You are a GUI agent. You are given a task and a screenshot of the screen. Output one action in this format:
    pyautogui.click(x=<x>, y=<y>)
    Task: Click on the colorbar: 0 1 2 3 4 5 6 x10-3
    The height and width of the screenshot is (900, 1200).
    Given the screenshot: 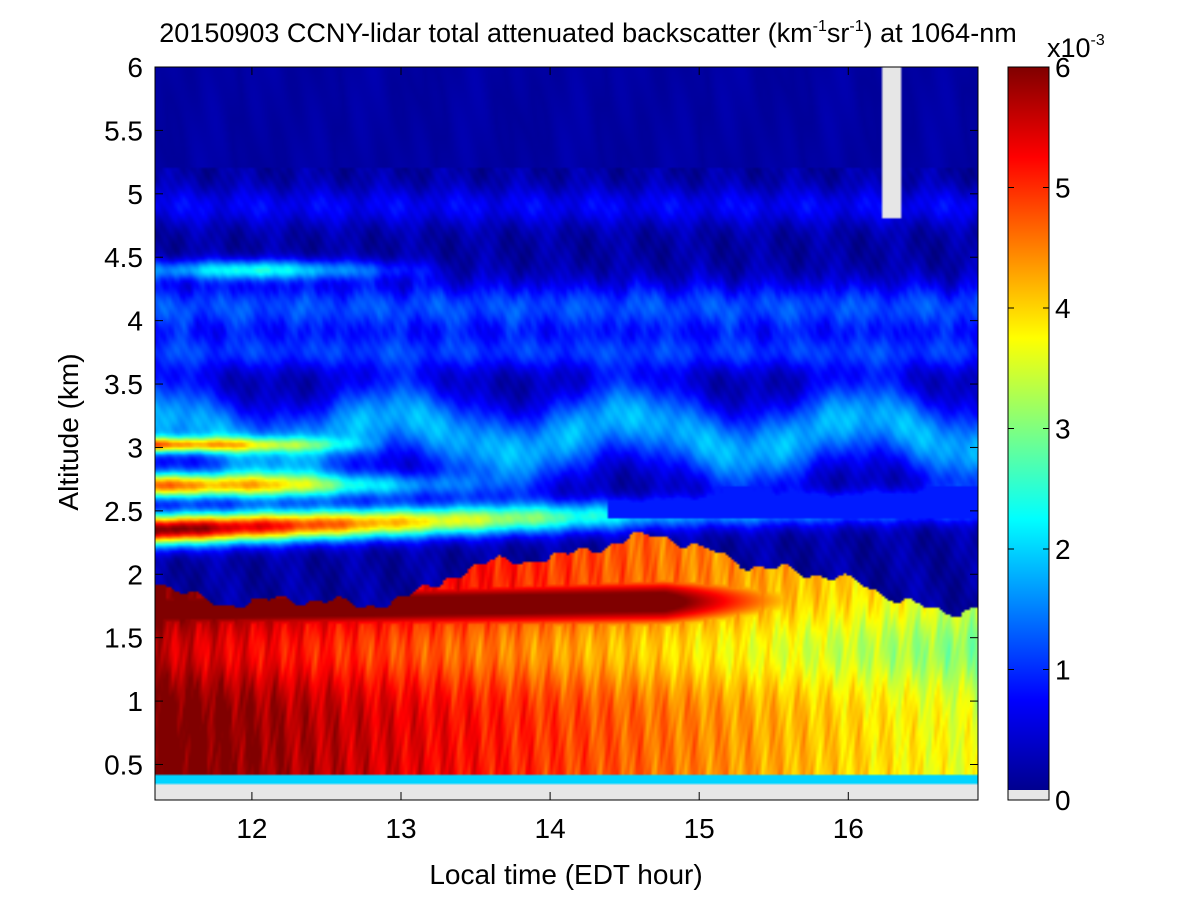 What is the action you would take?
    pyautogui.click(x=1056, y=424)
    